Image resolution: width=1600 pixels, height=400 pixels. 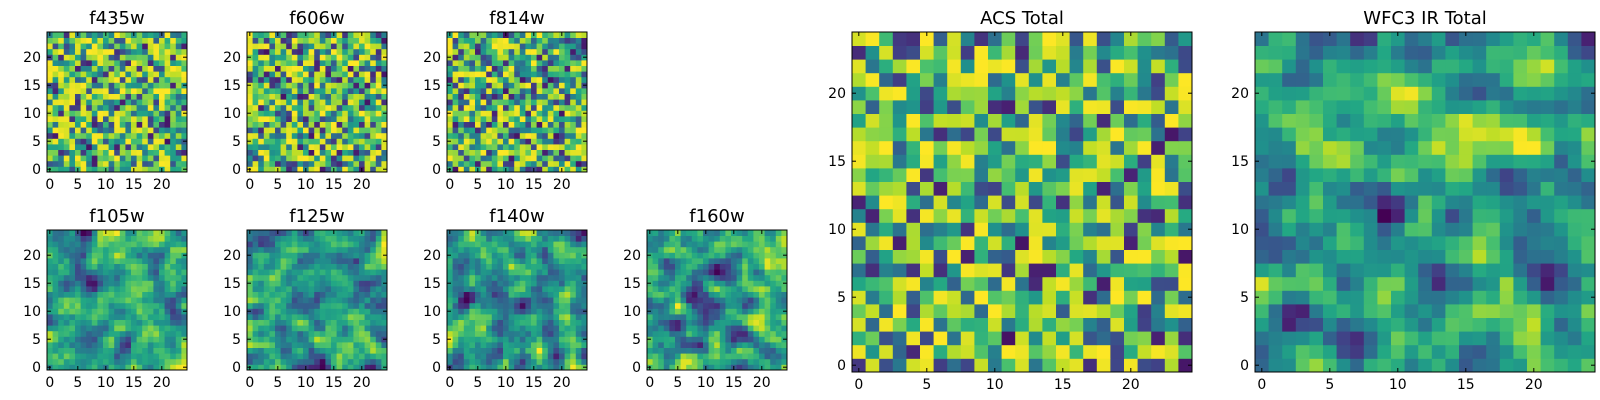 What do you see at coordinates (449, 185) in the screenshot?
I see `x-tick-label: 0` at bounding box center [449, 185].